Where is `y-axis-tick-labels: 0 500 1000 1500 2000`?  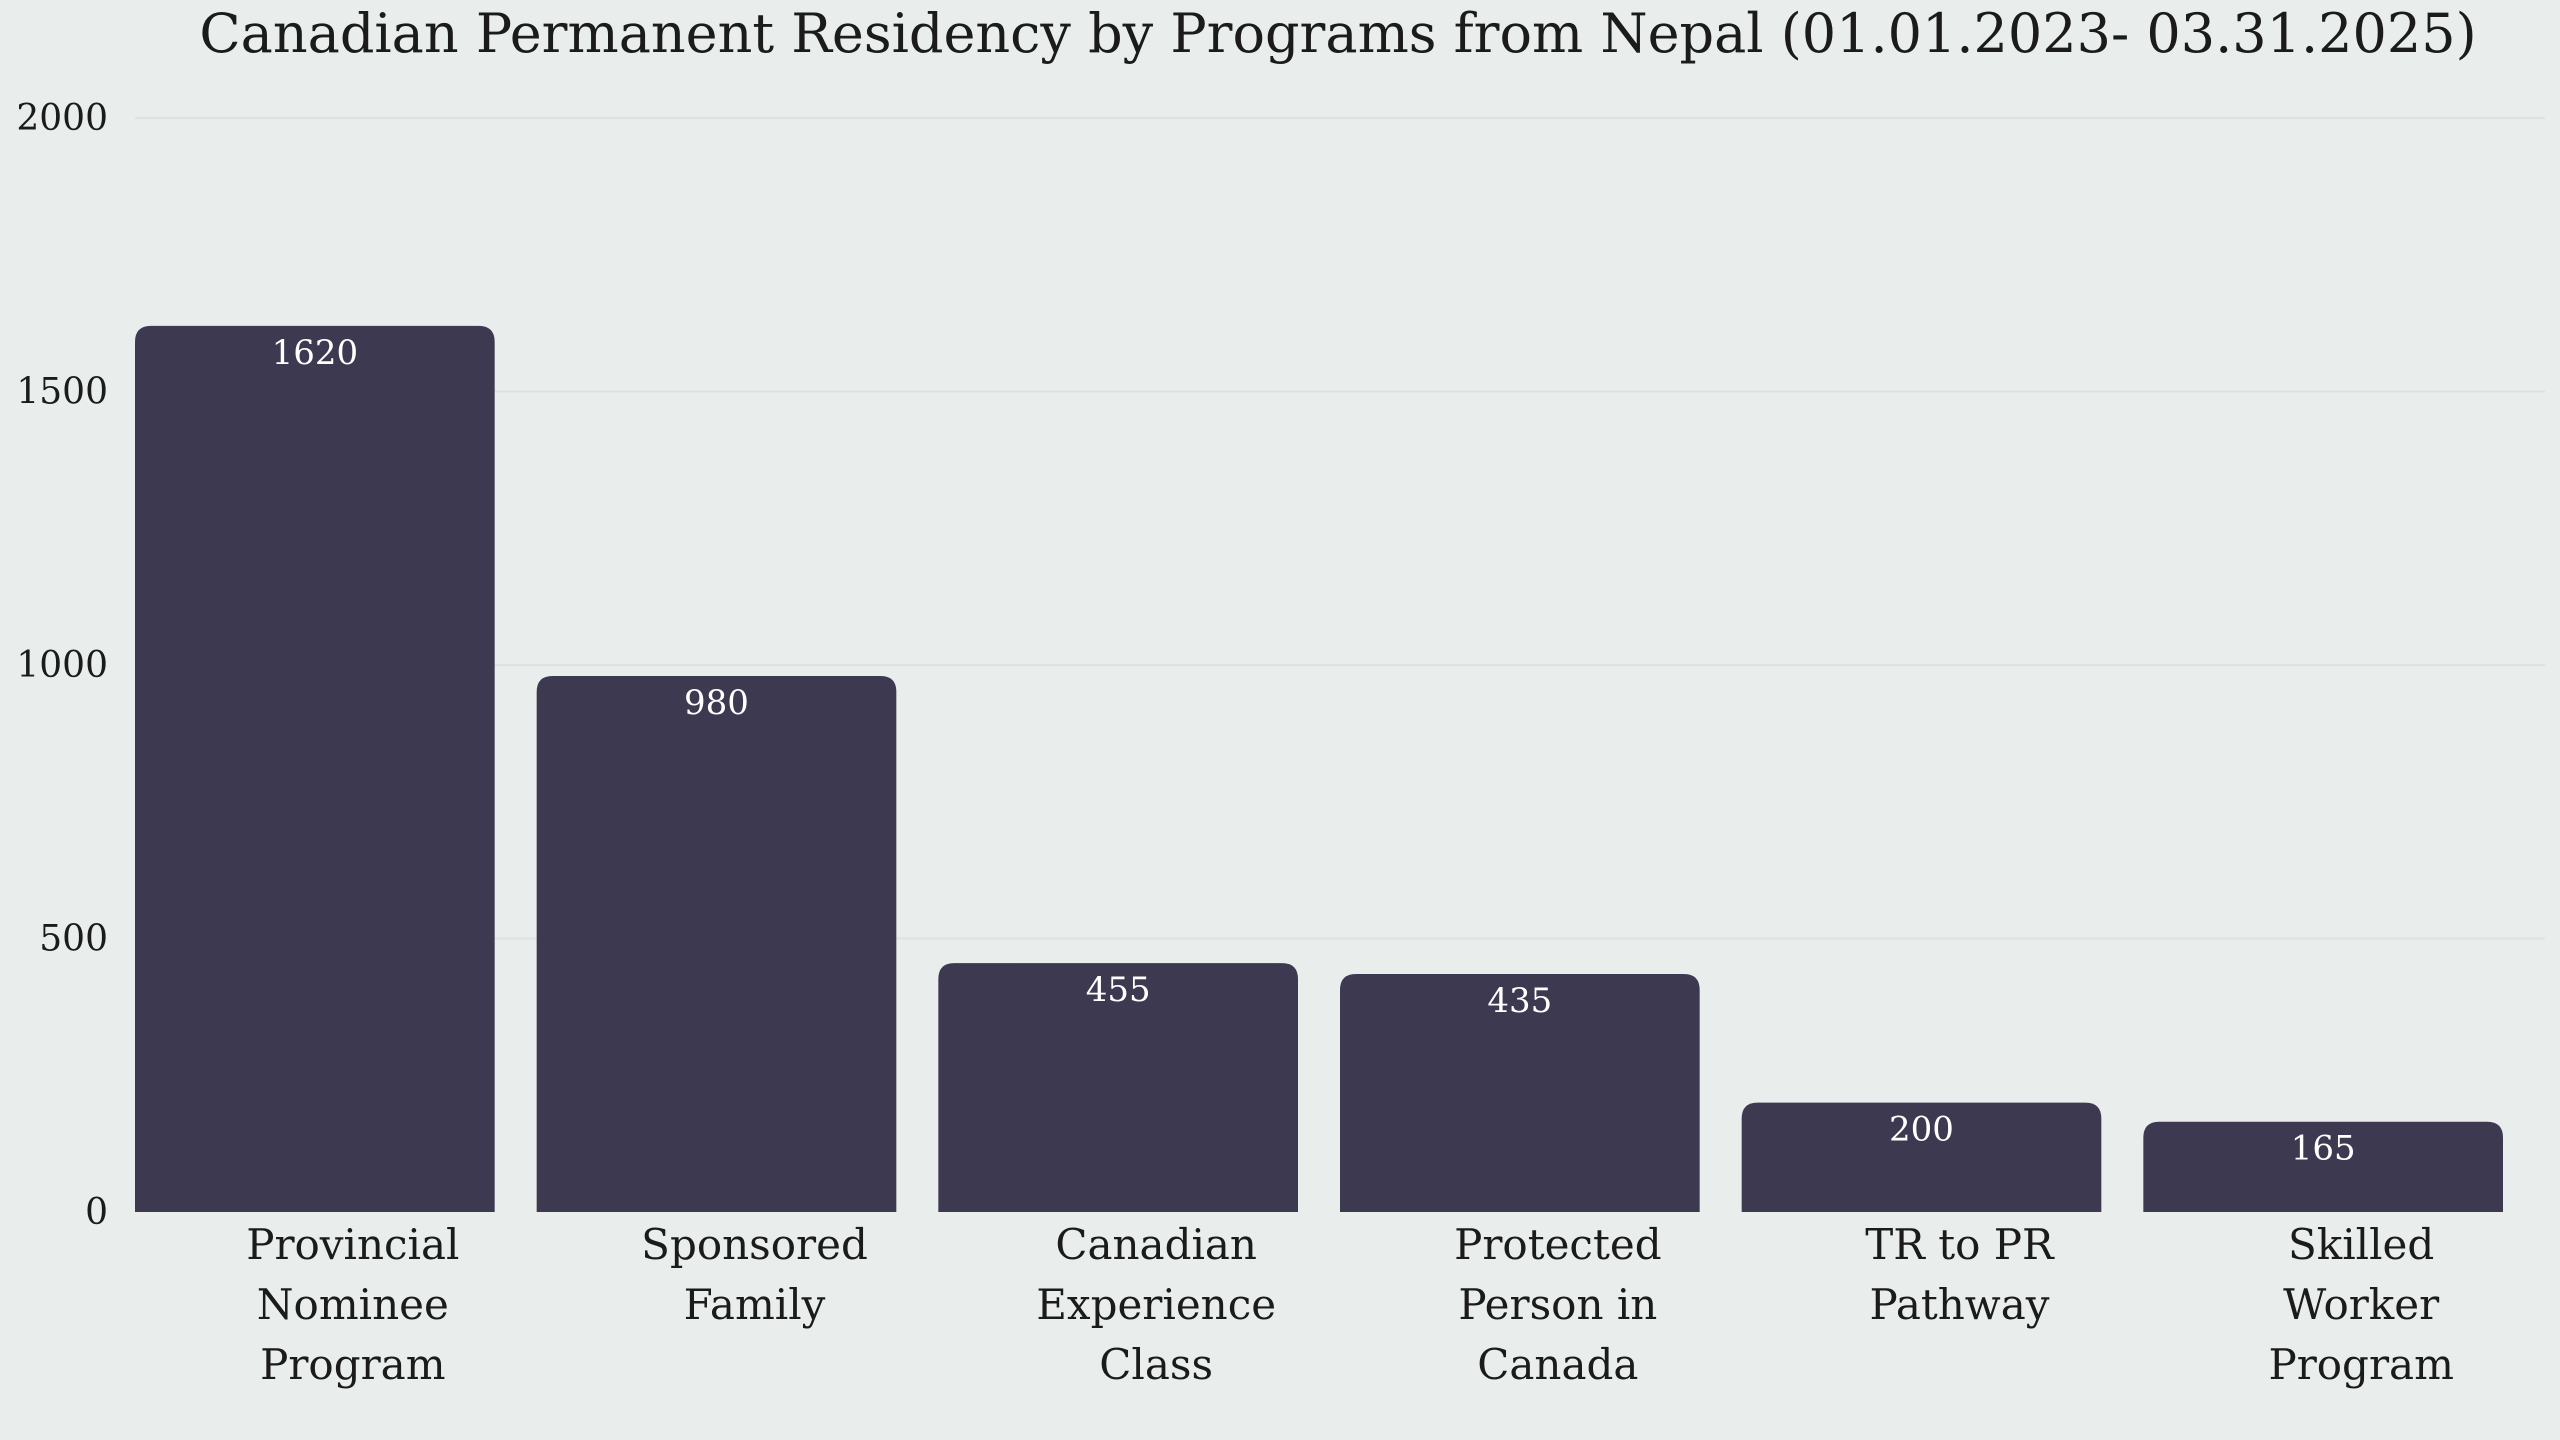
y-axis-tick-labels: 0 500 1000 1500 2000 is located at coordinates (62, 665).